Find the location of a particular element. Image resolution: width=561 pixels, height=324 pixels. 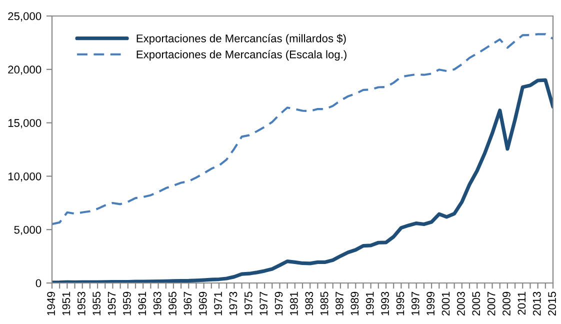

x-tick-label: 1999 is located at coordinates (430, 304).